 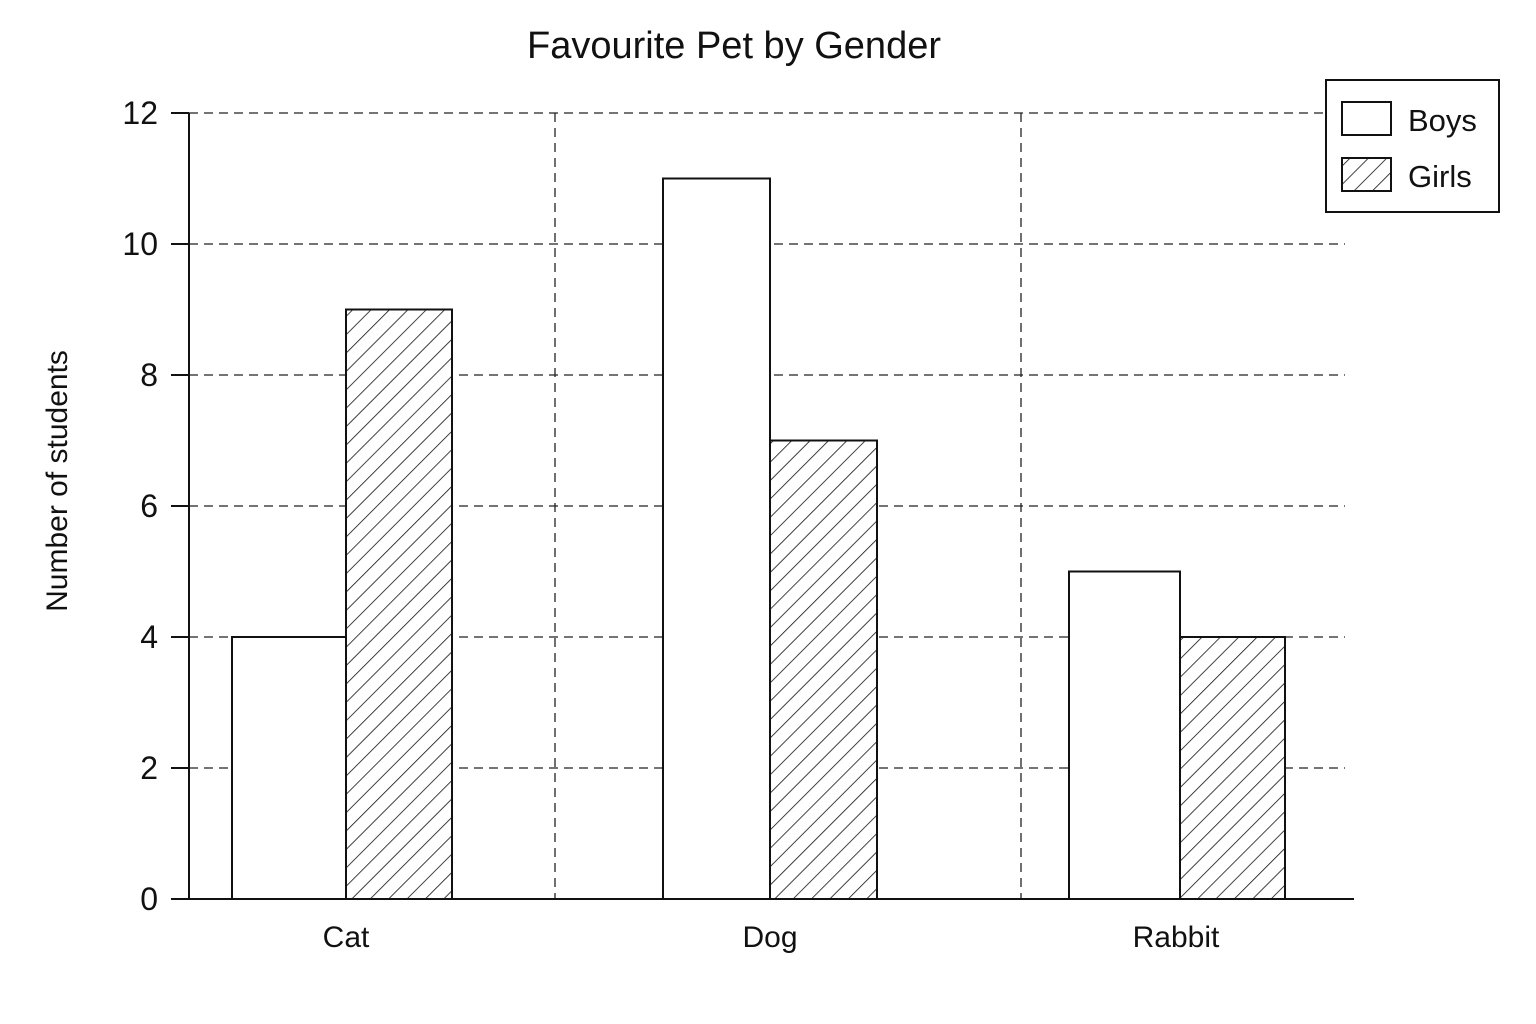 I want to click on bar-girls-rabbit, so click(x=1232, y=768).